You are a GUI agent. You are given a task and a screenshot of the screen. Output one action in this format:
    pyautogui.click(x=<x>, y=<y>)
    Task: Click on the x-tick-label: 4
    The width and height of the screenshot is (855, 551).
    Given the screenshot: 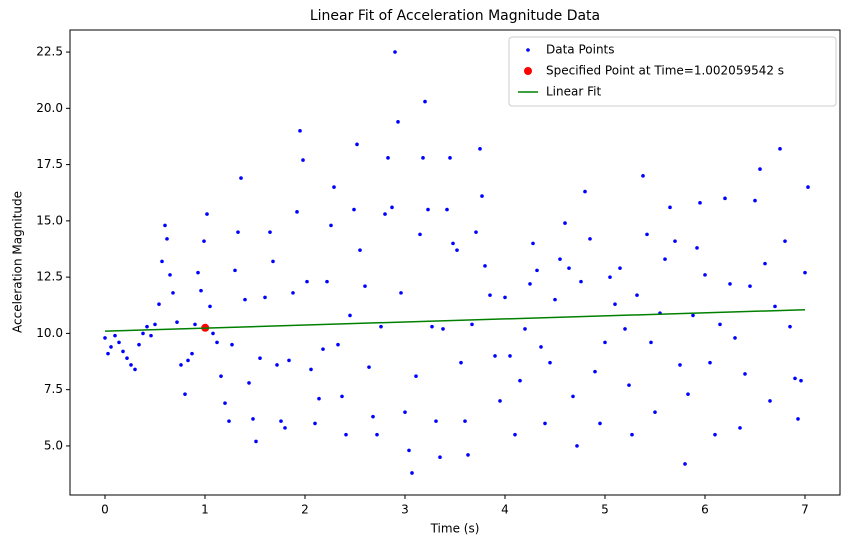 What is the action you would take?
    pyautogui.click(x=505, y=510)
    